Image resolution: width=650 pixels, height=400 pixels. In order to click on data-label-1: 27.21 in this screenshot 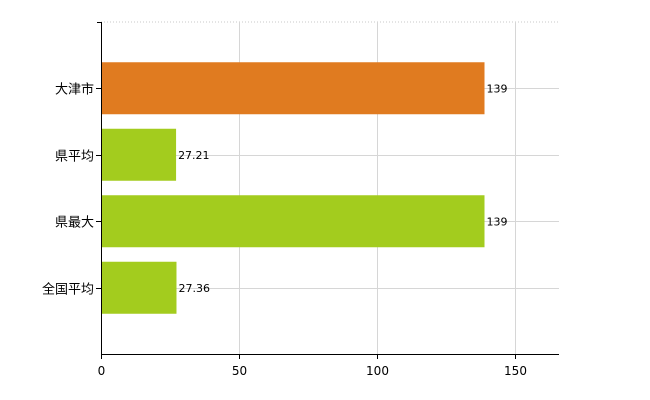, I will do `click(194, 155)`.